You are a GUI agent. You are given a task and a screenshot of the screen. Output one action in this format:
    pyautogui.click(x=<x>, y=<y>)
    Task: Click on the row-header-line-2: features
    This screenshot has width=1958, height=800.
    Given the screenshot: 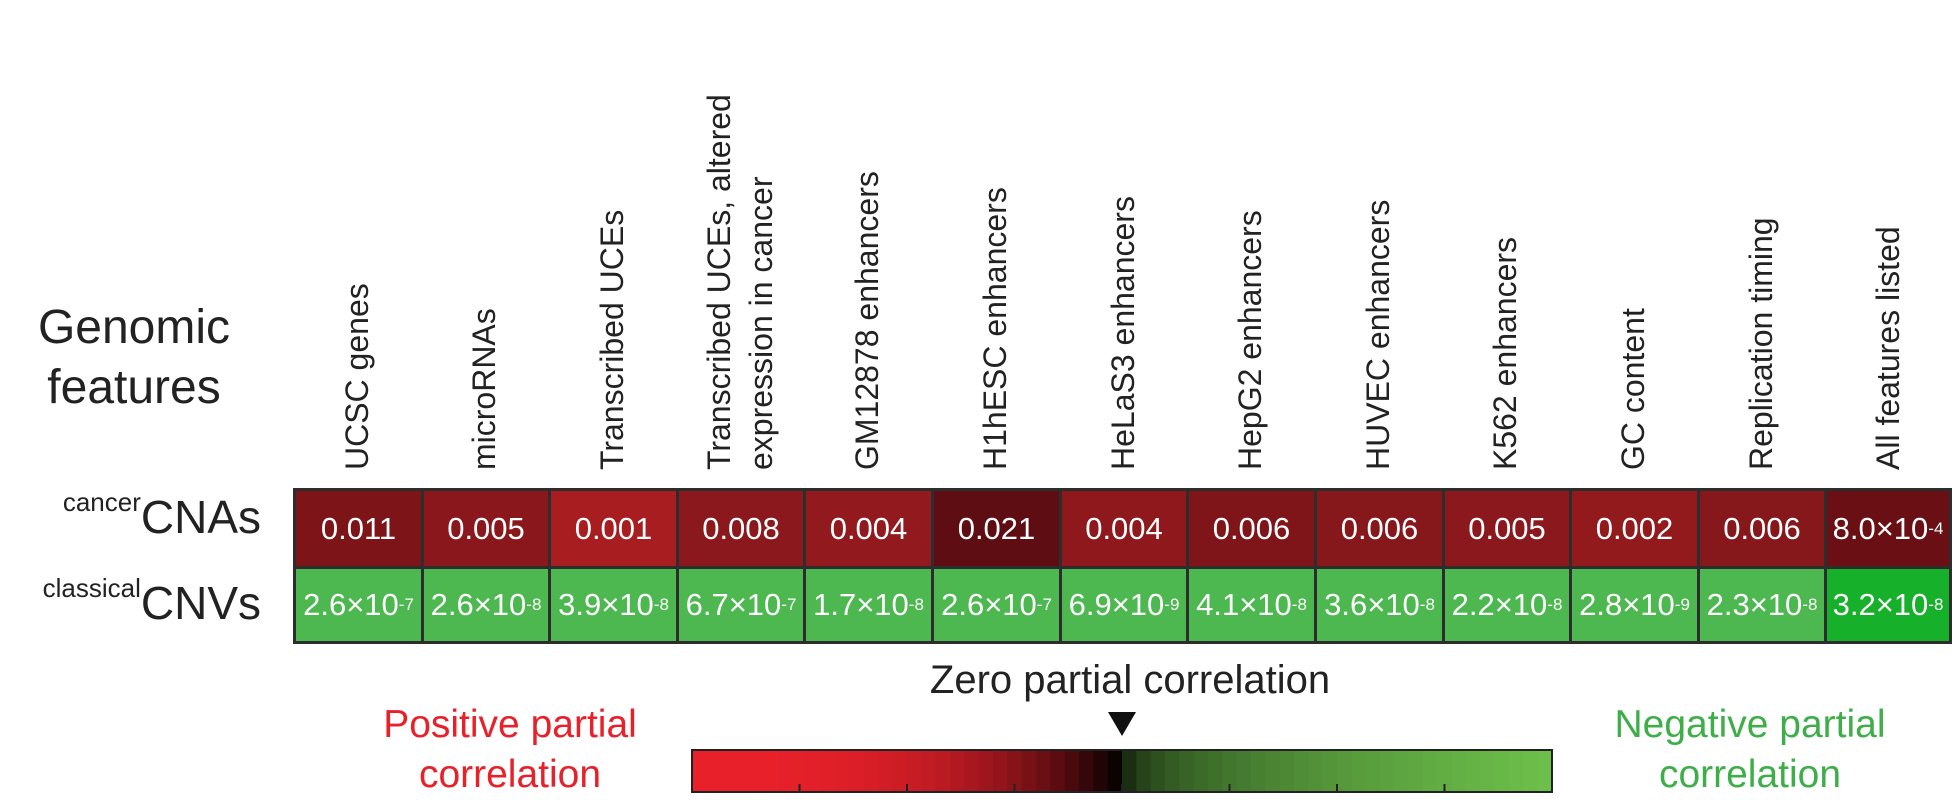 What is the action you would take?
    pyautogui.click(x=134, y=387)
    